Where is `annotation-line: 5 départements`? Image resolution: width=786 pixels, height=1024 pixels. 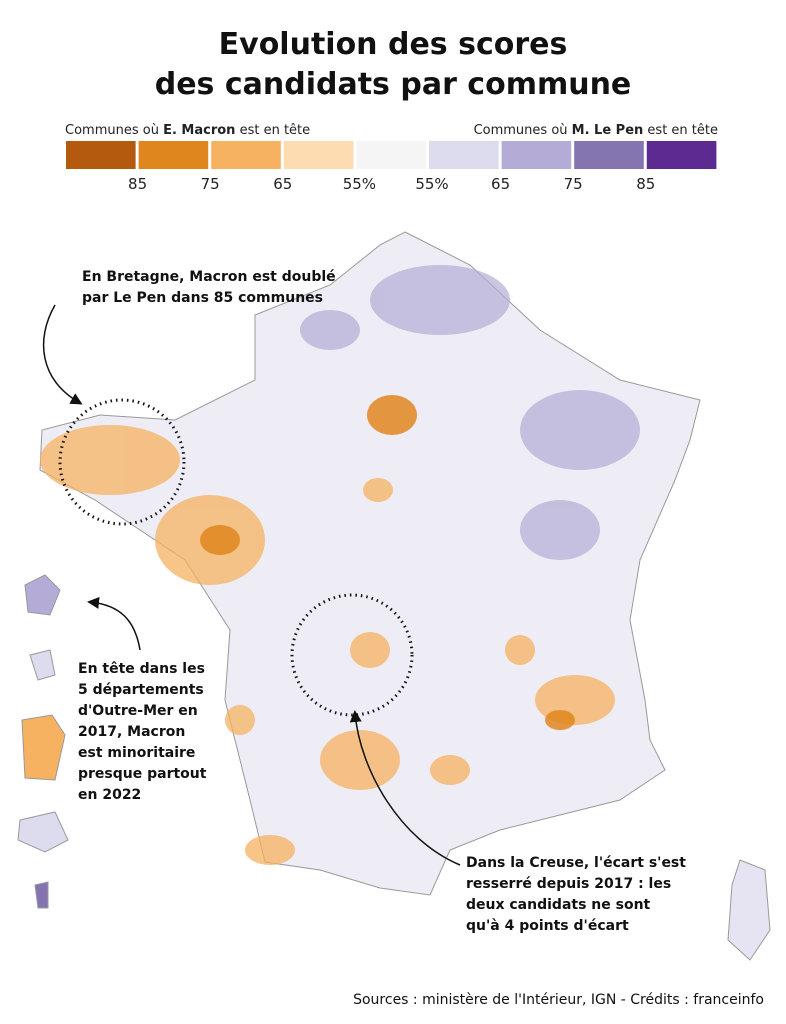 annotation-line: 5 départements is located at coordinates (141, 690).